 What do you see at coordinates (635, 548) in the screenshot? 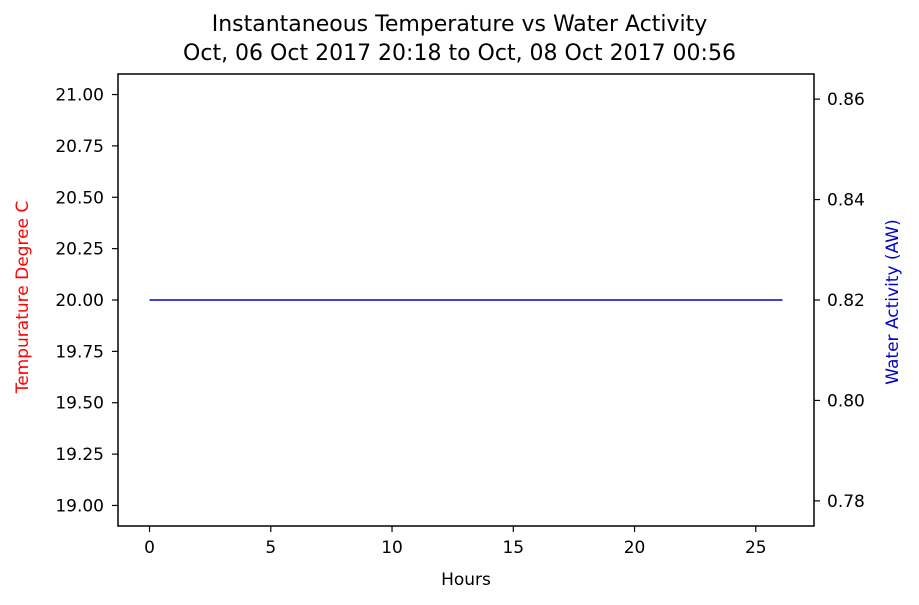
I see `x-tick-label: 20` at bounding box center [635, 548].